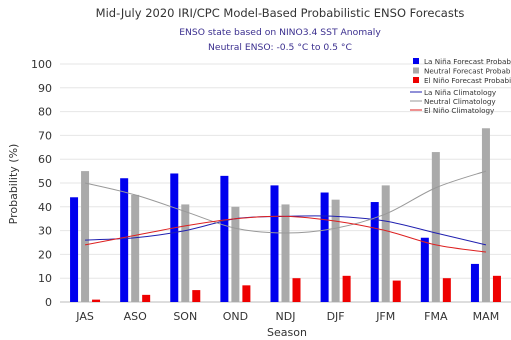 Image resolution: width=511 pixels, height=340 pixels. I want to click on neutral-climatology-line, so click(285, 202).